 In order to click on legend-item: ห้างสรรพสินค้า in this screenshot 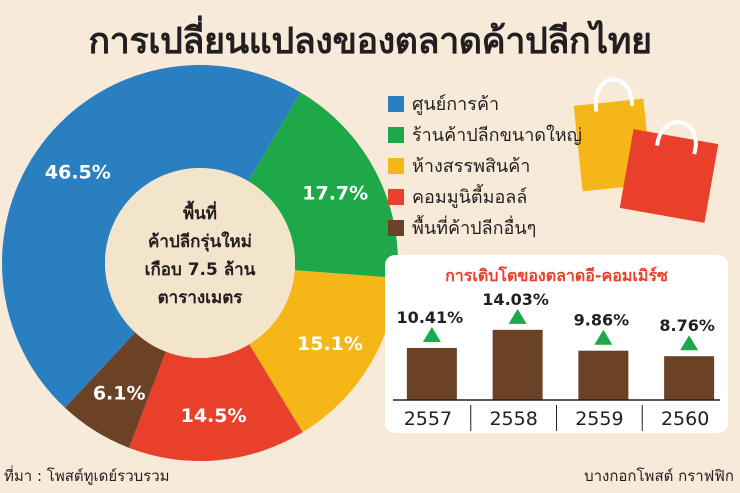, I will do `click(485, 165)`.